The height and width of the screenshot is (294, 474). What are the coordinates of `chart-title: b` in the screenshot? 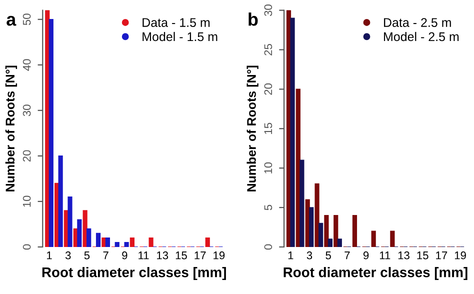 It's located at (253, 19).